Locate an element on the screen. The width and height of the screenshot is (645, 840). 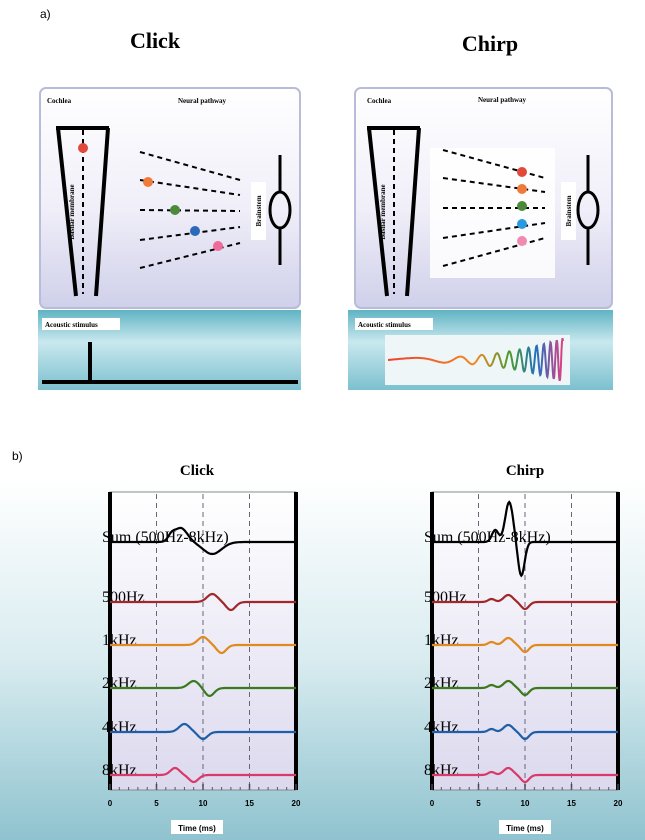
panel-label: a) is located at coordinates (45, 14).